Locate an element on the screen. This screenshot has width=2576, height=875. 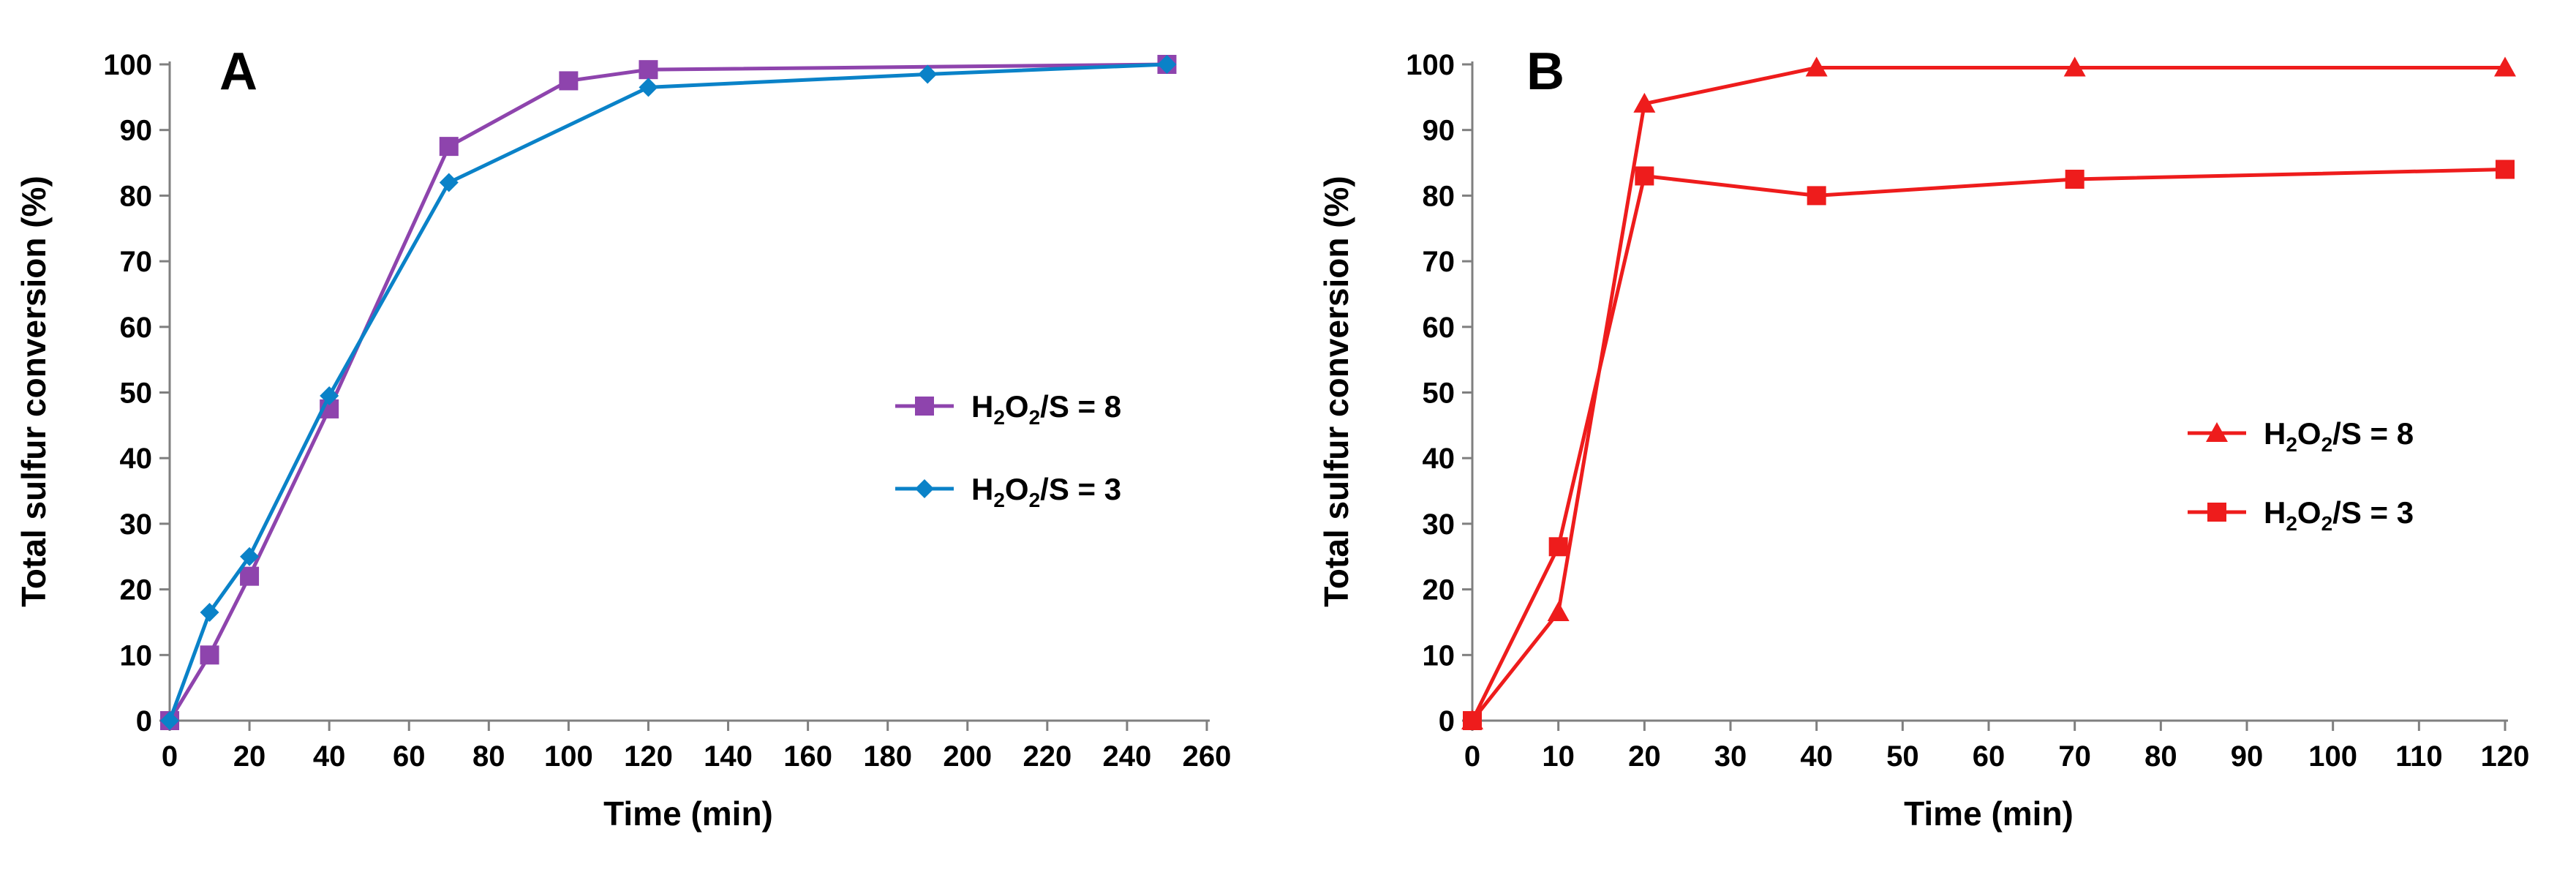
x-tick-label: 140 is located at coordinates (728, 756).